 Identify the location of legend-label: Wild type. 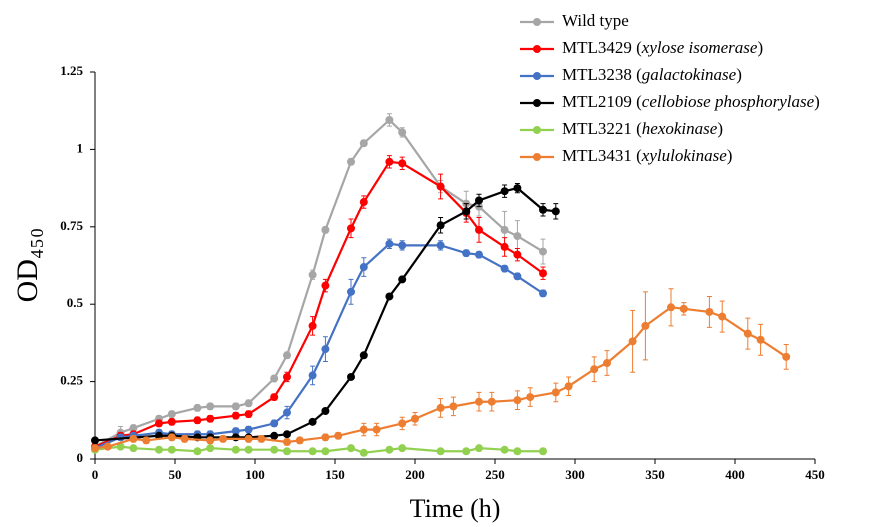
(595, 20).